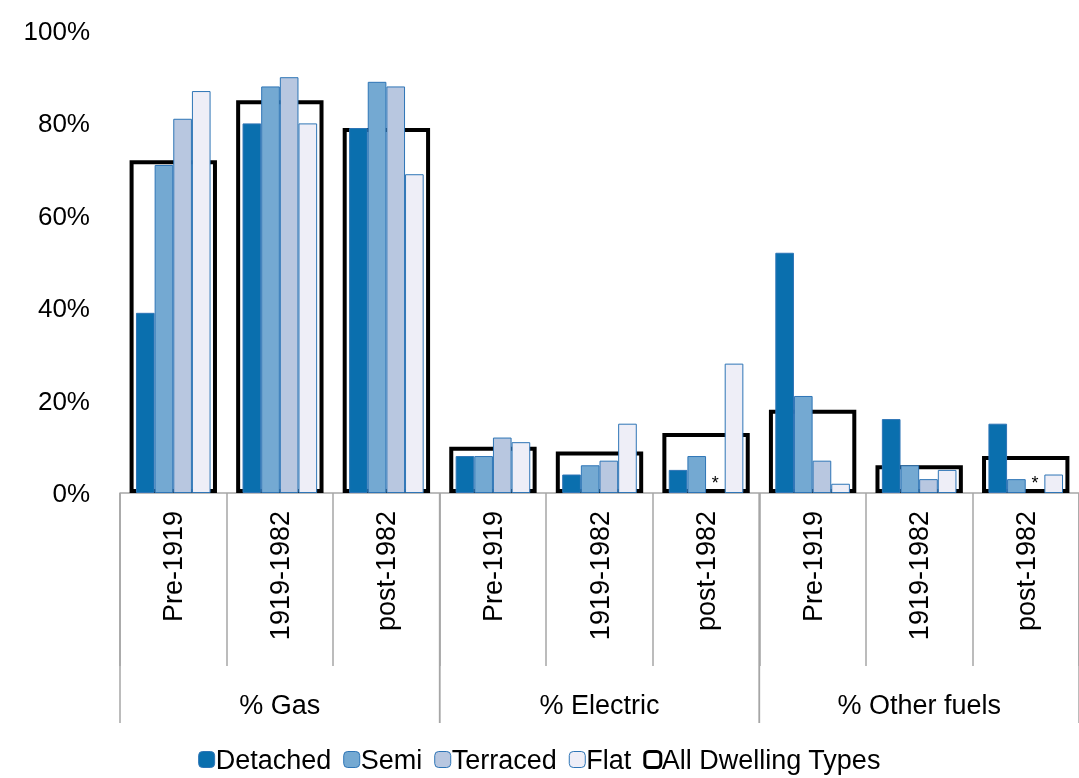 This screenshot has width=1079, height=778. What do you see at coordinates (280, 705) in the screenshot?
I see `text: % Gas` at bounding box center [280, 705].